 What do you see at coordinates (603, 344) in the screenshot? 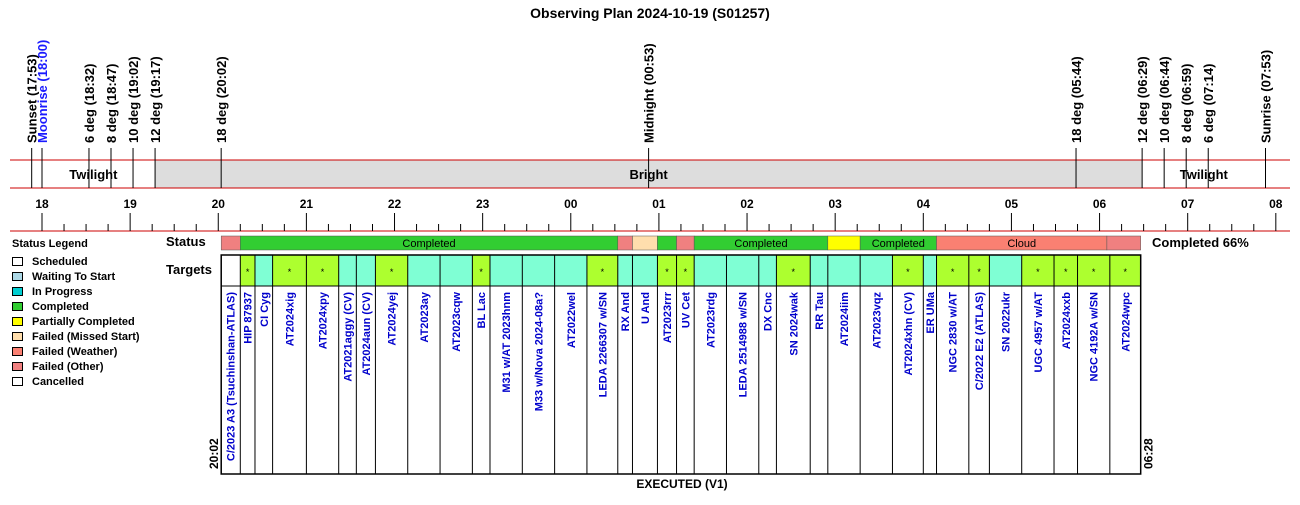
I see `target-name: LEDA 2266307 w/SN` at bounding box center [603, 344].